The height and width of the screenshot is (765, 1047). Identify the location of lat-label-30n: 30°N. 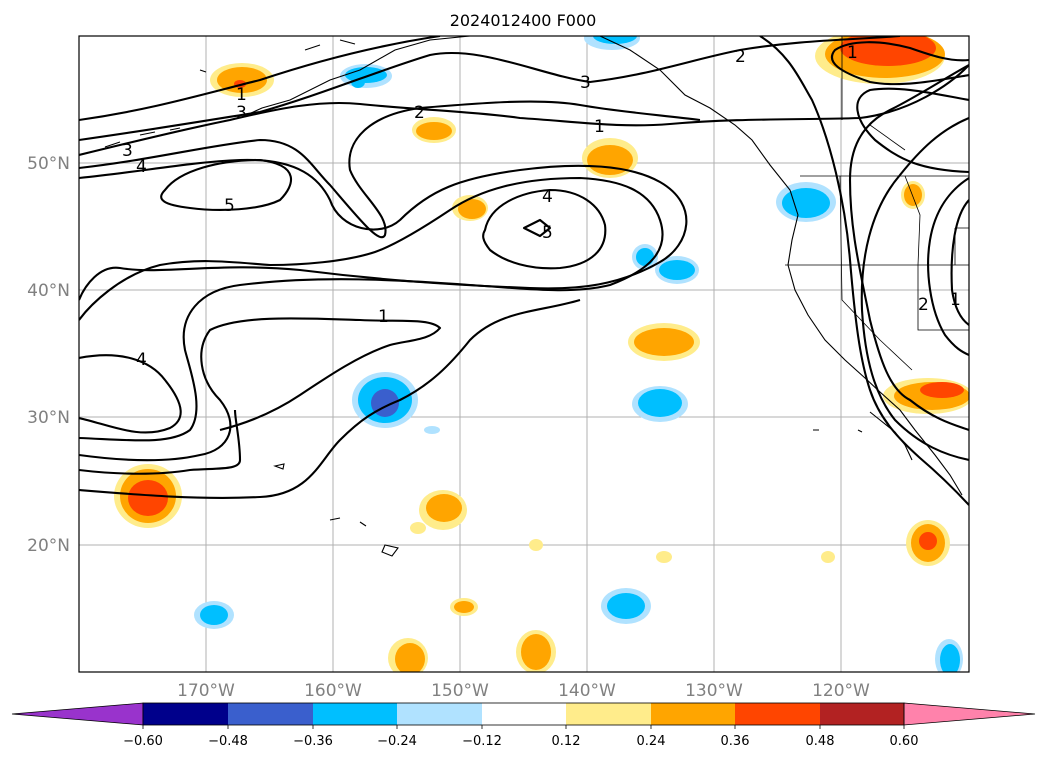
(48, 418).